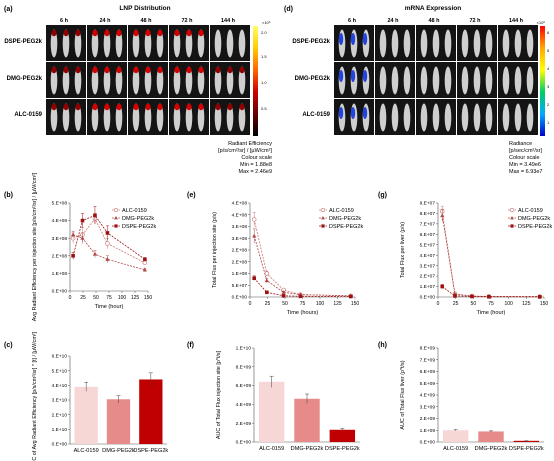 The height and width of the screenshot is (461, 554). Describe the element at coordinates (118, 451) in the screenshot. I see `category-label: DMG-PEG2k` at that location.